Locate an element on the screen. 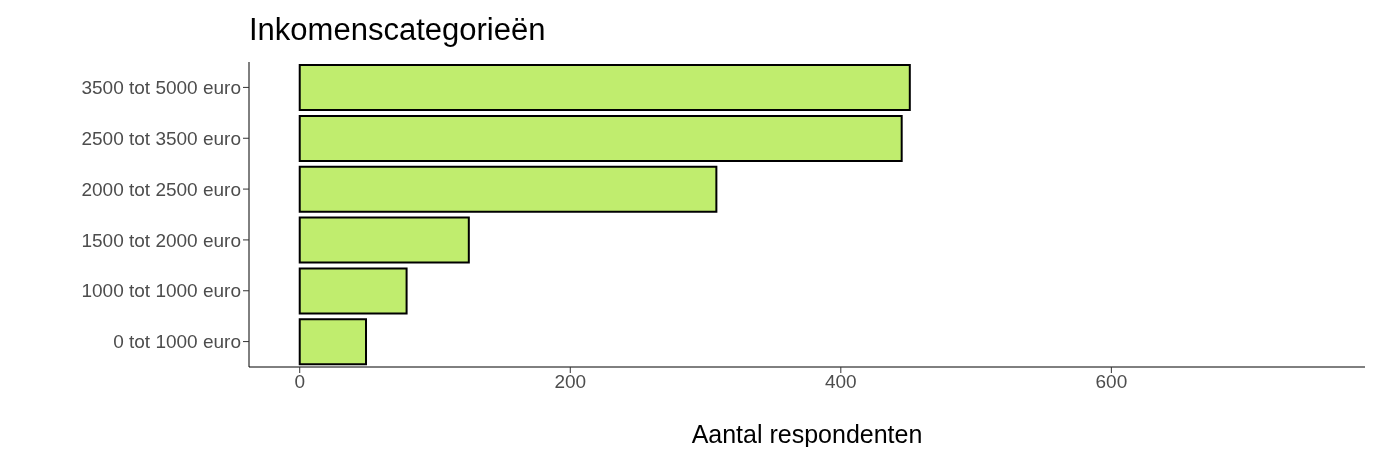 This screenshot has height=452, width=1375. x-tick-label: 200 is located at coordinates (570, 382).